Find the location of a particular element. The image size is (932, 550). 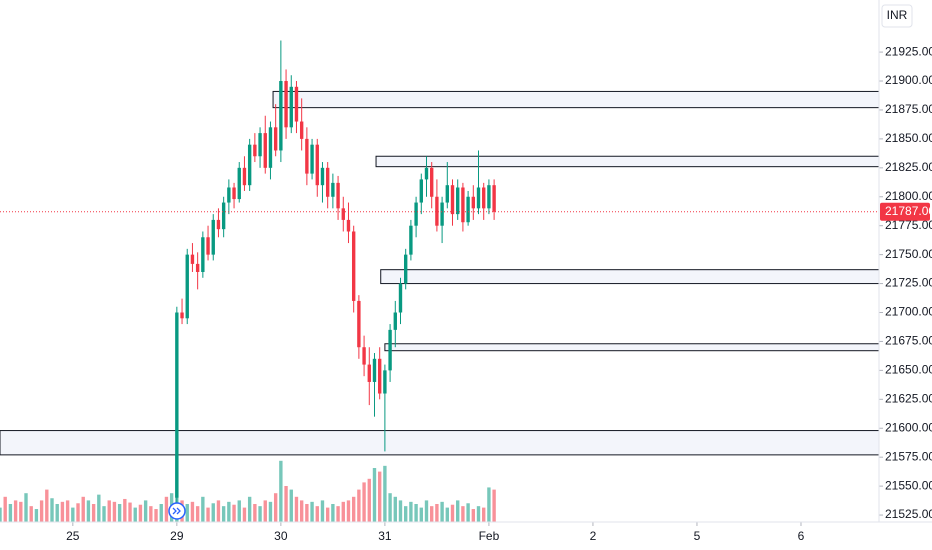

x-tick-label: Feb is located at coordinates (489, 536).